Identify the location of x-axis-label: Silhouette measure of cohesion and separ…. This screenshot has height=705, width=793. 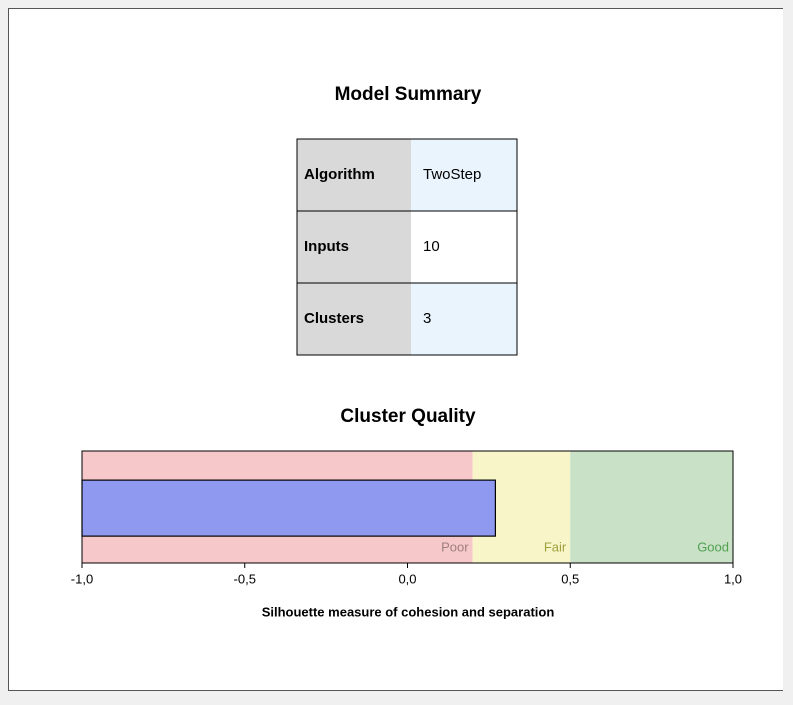
(408, 611).